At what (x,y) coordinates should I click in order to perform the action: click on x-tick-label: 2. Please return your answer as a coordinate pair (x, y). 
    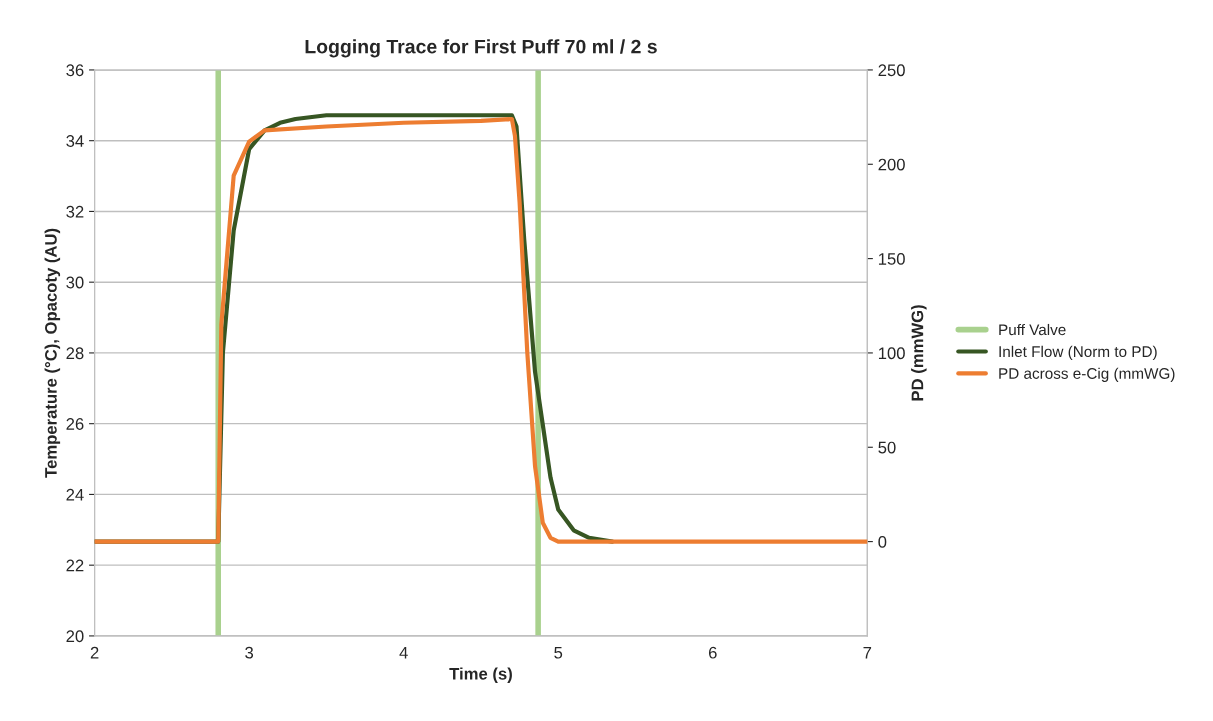
    Looking at the image, I should click on (94, 652).